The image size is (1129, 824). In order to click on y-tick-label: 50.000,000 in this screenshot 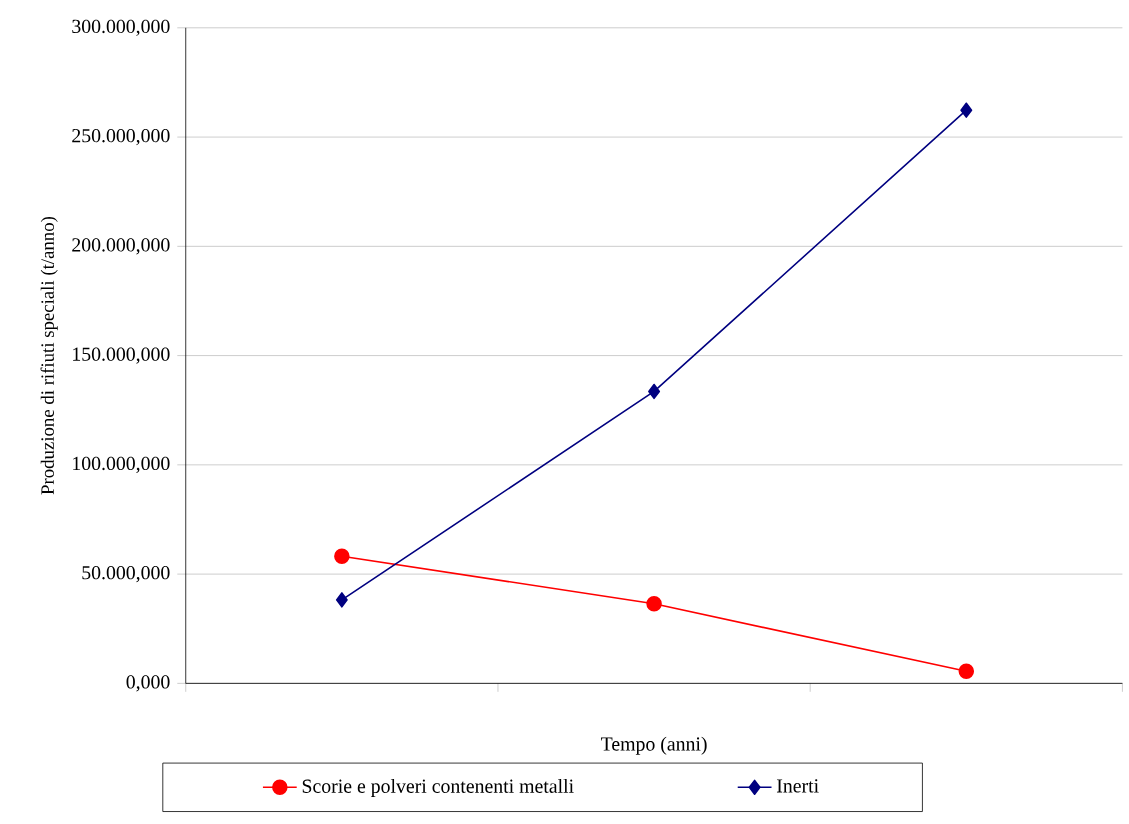, I will do `click(126, 573)`.